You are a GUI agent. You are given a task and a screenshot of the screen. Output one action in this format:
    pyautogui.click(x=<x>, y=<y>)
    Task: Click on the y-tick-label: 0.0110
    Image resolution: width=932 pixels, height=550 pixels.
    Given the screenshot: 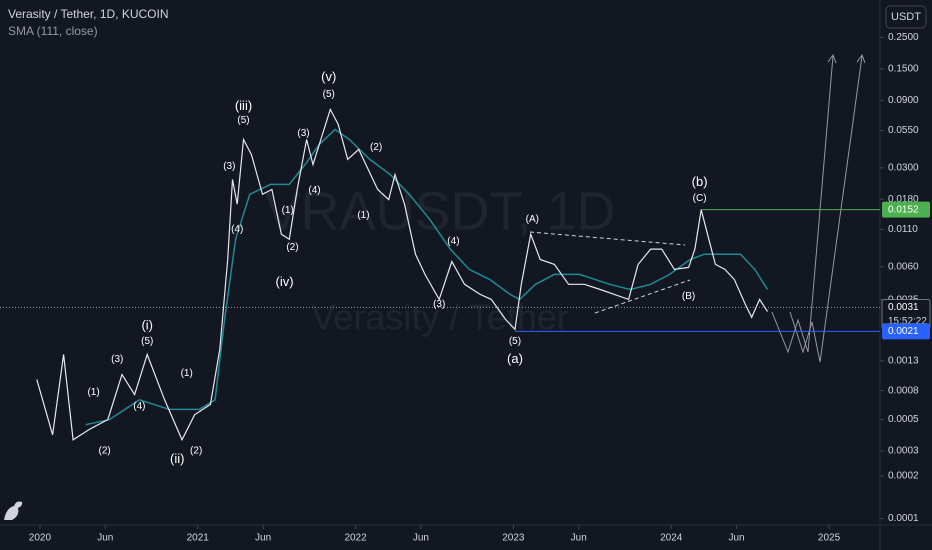 What is the action you would take?
    pyautogui.click(x=903, y=229)
    